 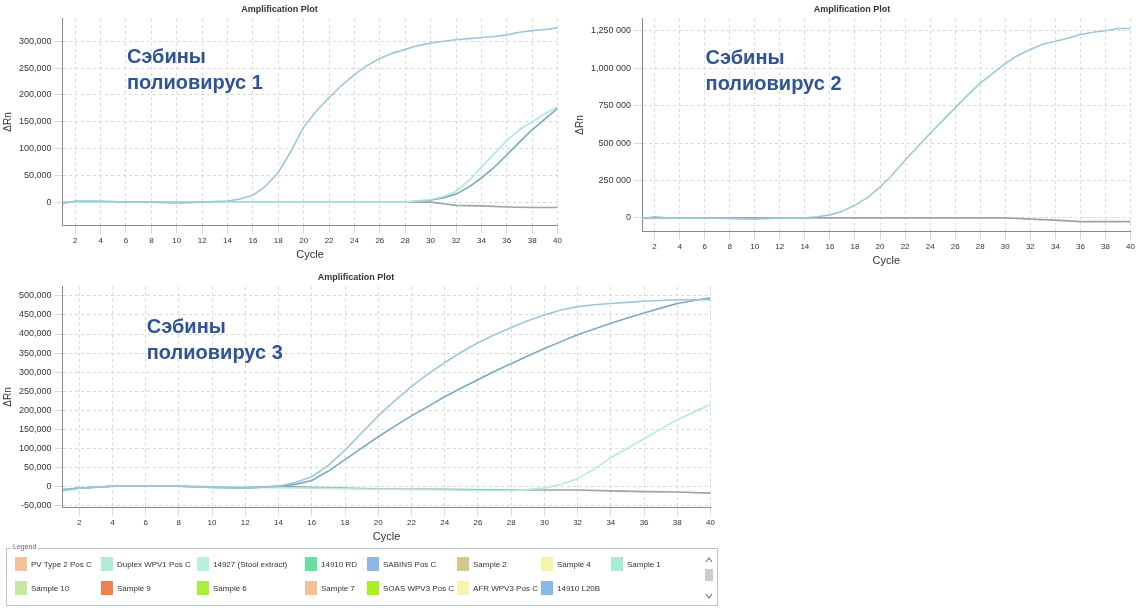 I want to click on annotation: Сэбины полиовирус 3, so click(x=214, y=339).